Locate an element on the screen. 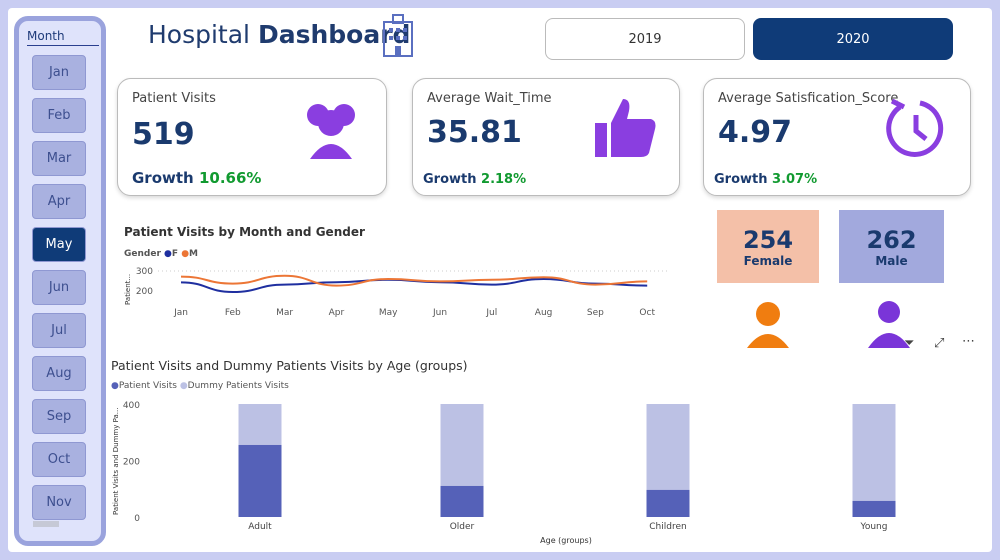 The image size is (1000, 560). hospital-icon is located at coordinates (398, 35).